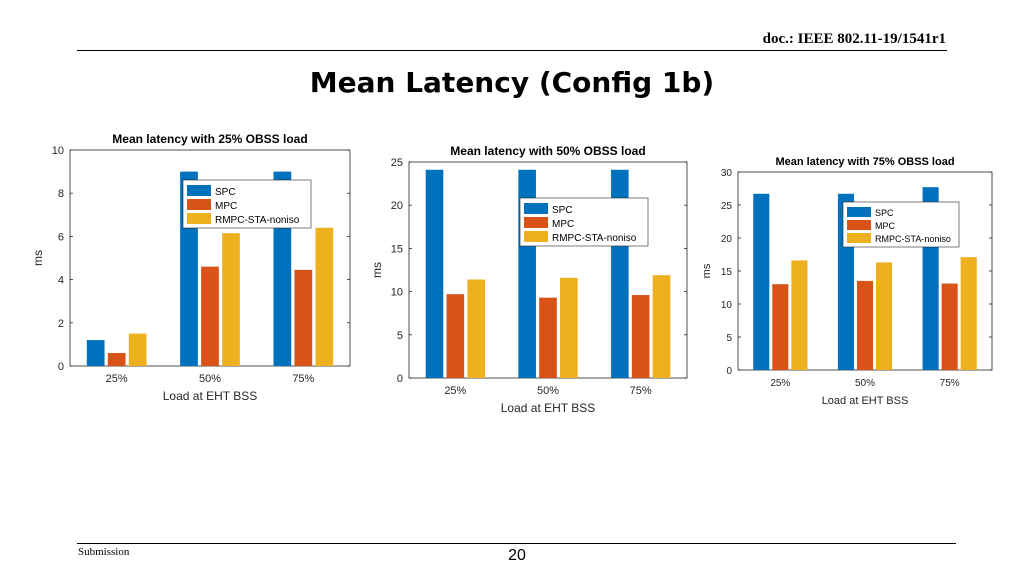 The height and width of the screenshot is (576, 1024). I want to click on y-tick-label: 4, so click(61, 281).